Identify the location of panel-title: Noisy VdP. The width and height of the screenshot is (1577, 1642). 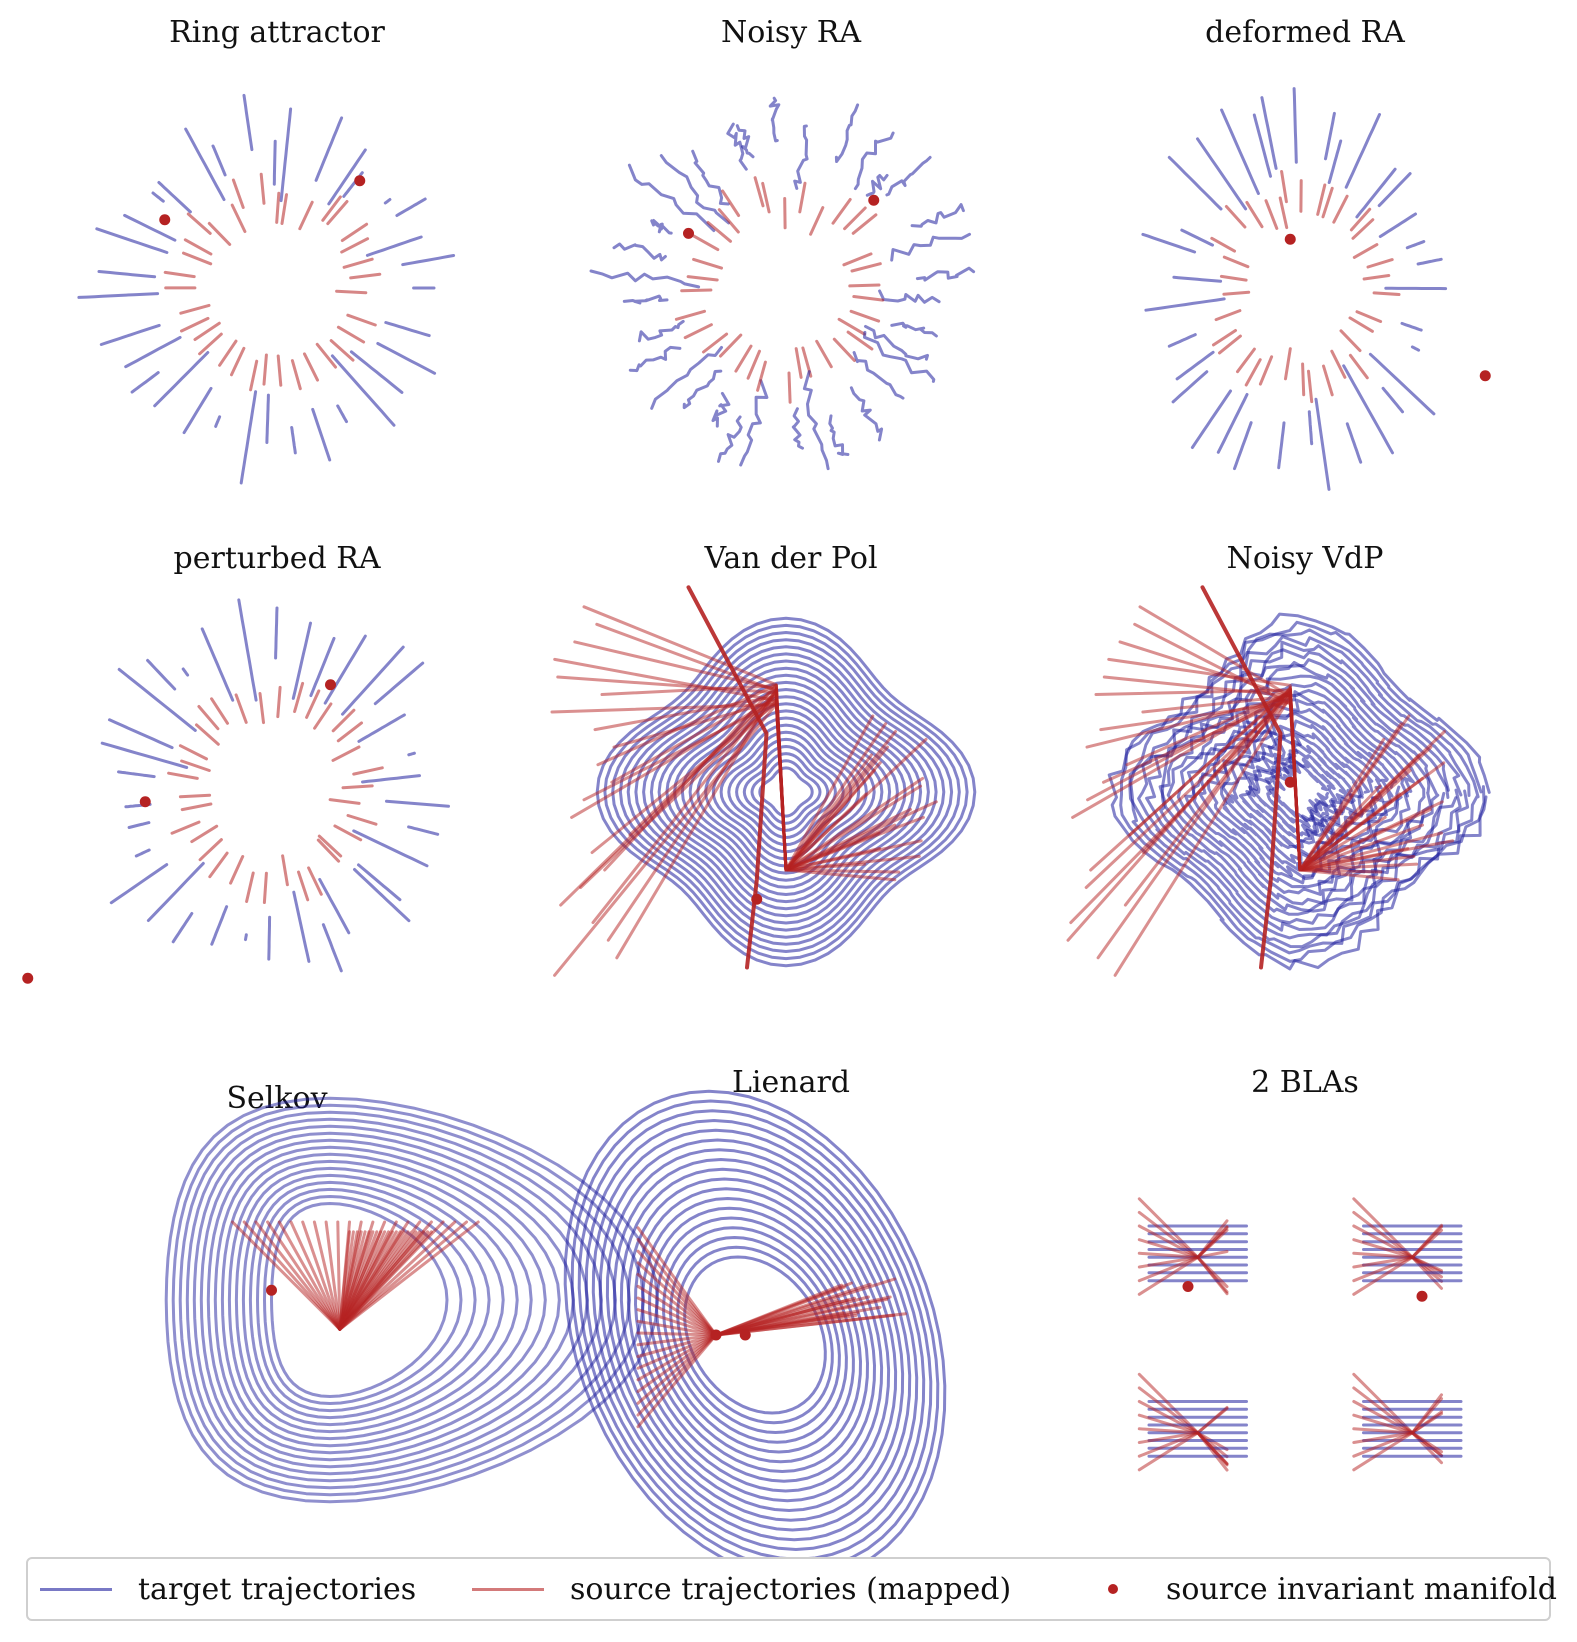
(1305, 558).